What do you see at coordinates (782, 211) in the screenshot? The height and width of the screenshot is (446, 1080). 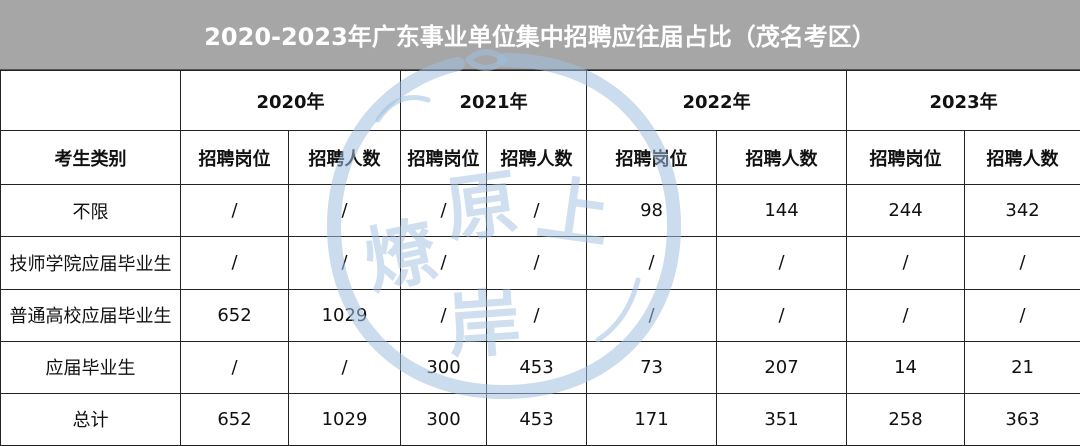 I see `table-cell: 144` at bounding box center [782, 211].